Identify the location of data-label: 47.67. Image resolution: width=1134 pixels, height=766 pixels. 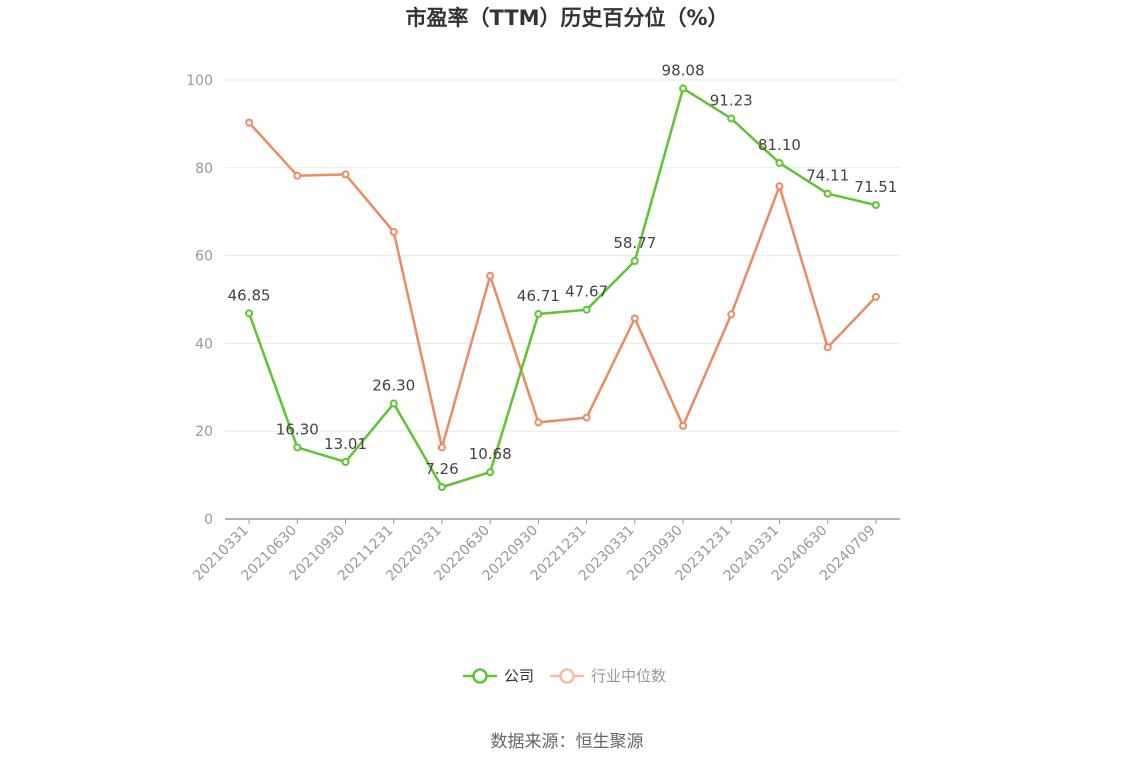
(586, 292).